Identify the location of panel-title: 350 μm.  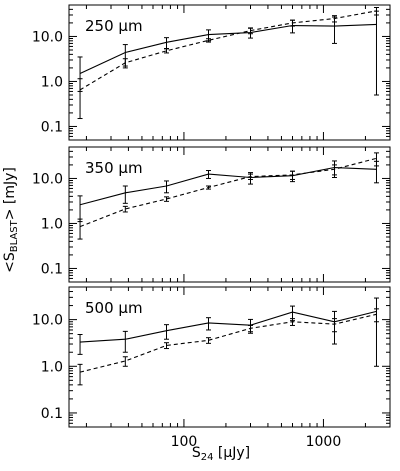
(114, 168).